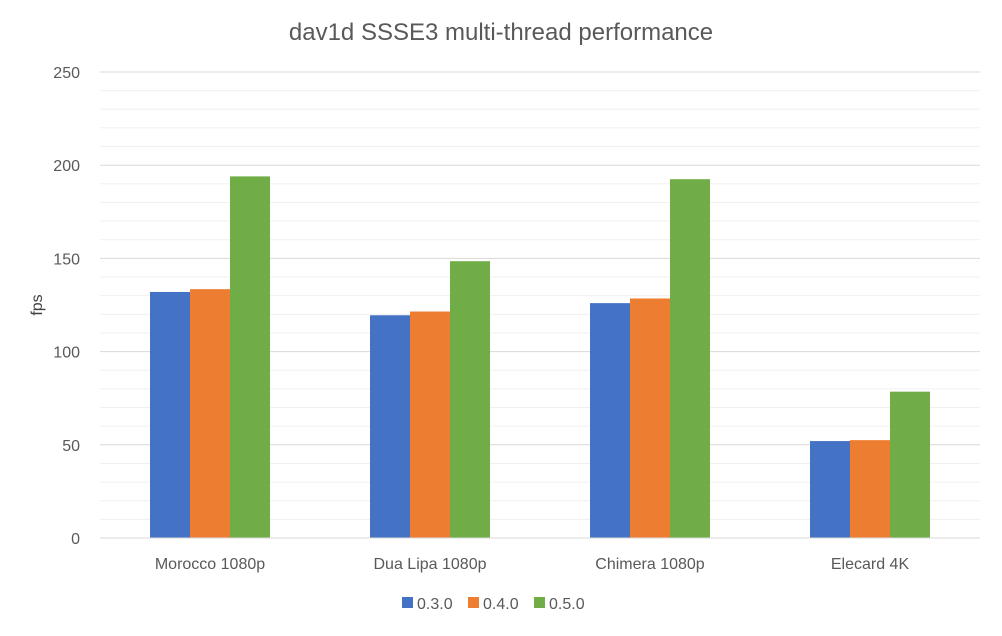 The width and height of the screenshot is (1002, 636). What do you see at coordinates (66, 259) in the screenshot?
I see `y-tick-label: 150` at bounding box center [66, 259].